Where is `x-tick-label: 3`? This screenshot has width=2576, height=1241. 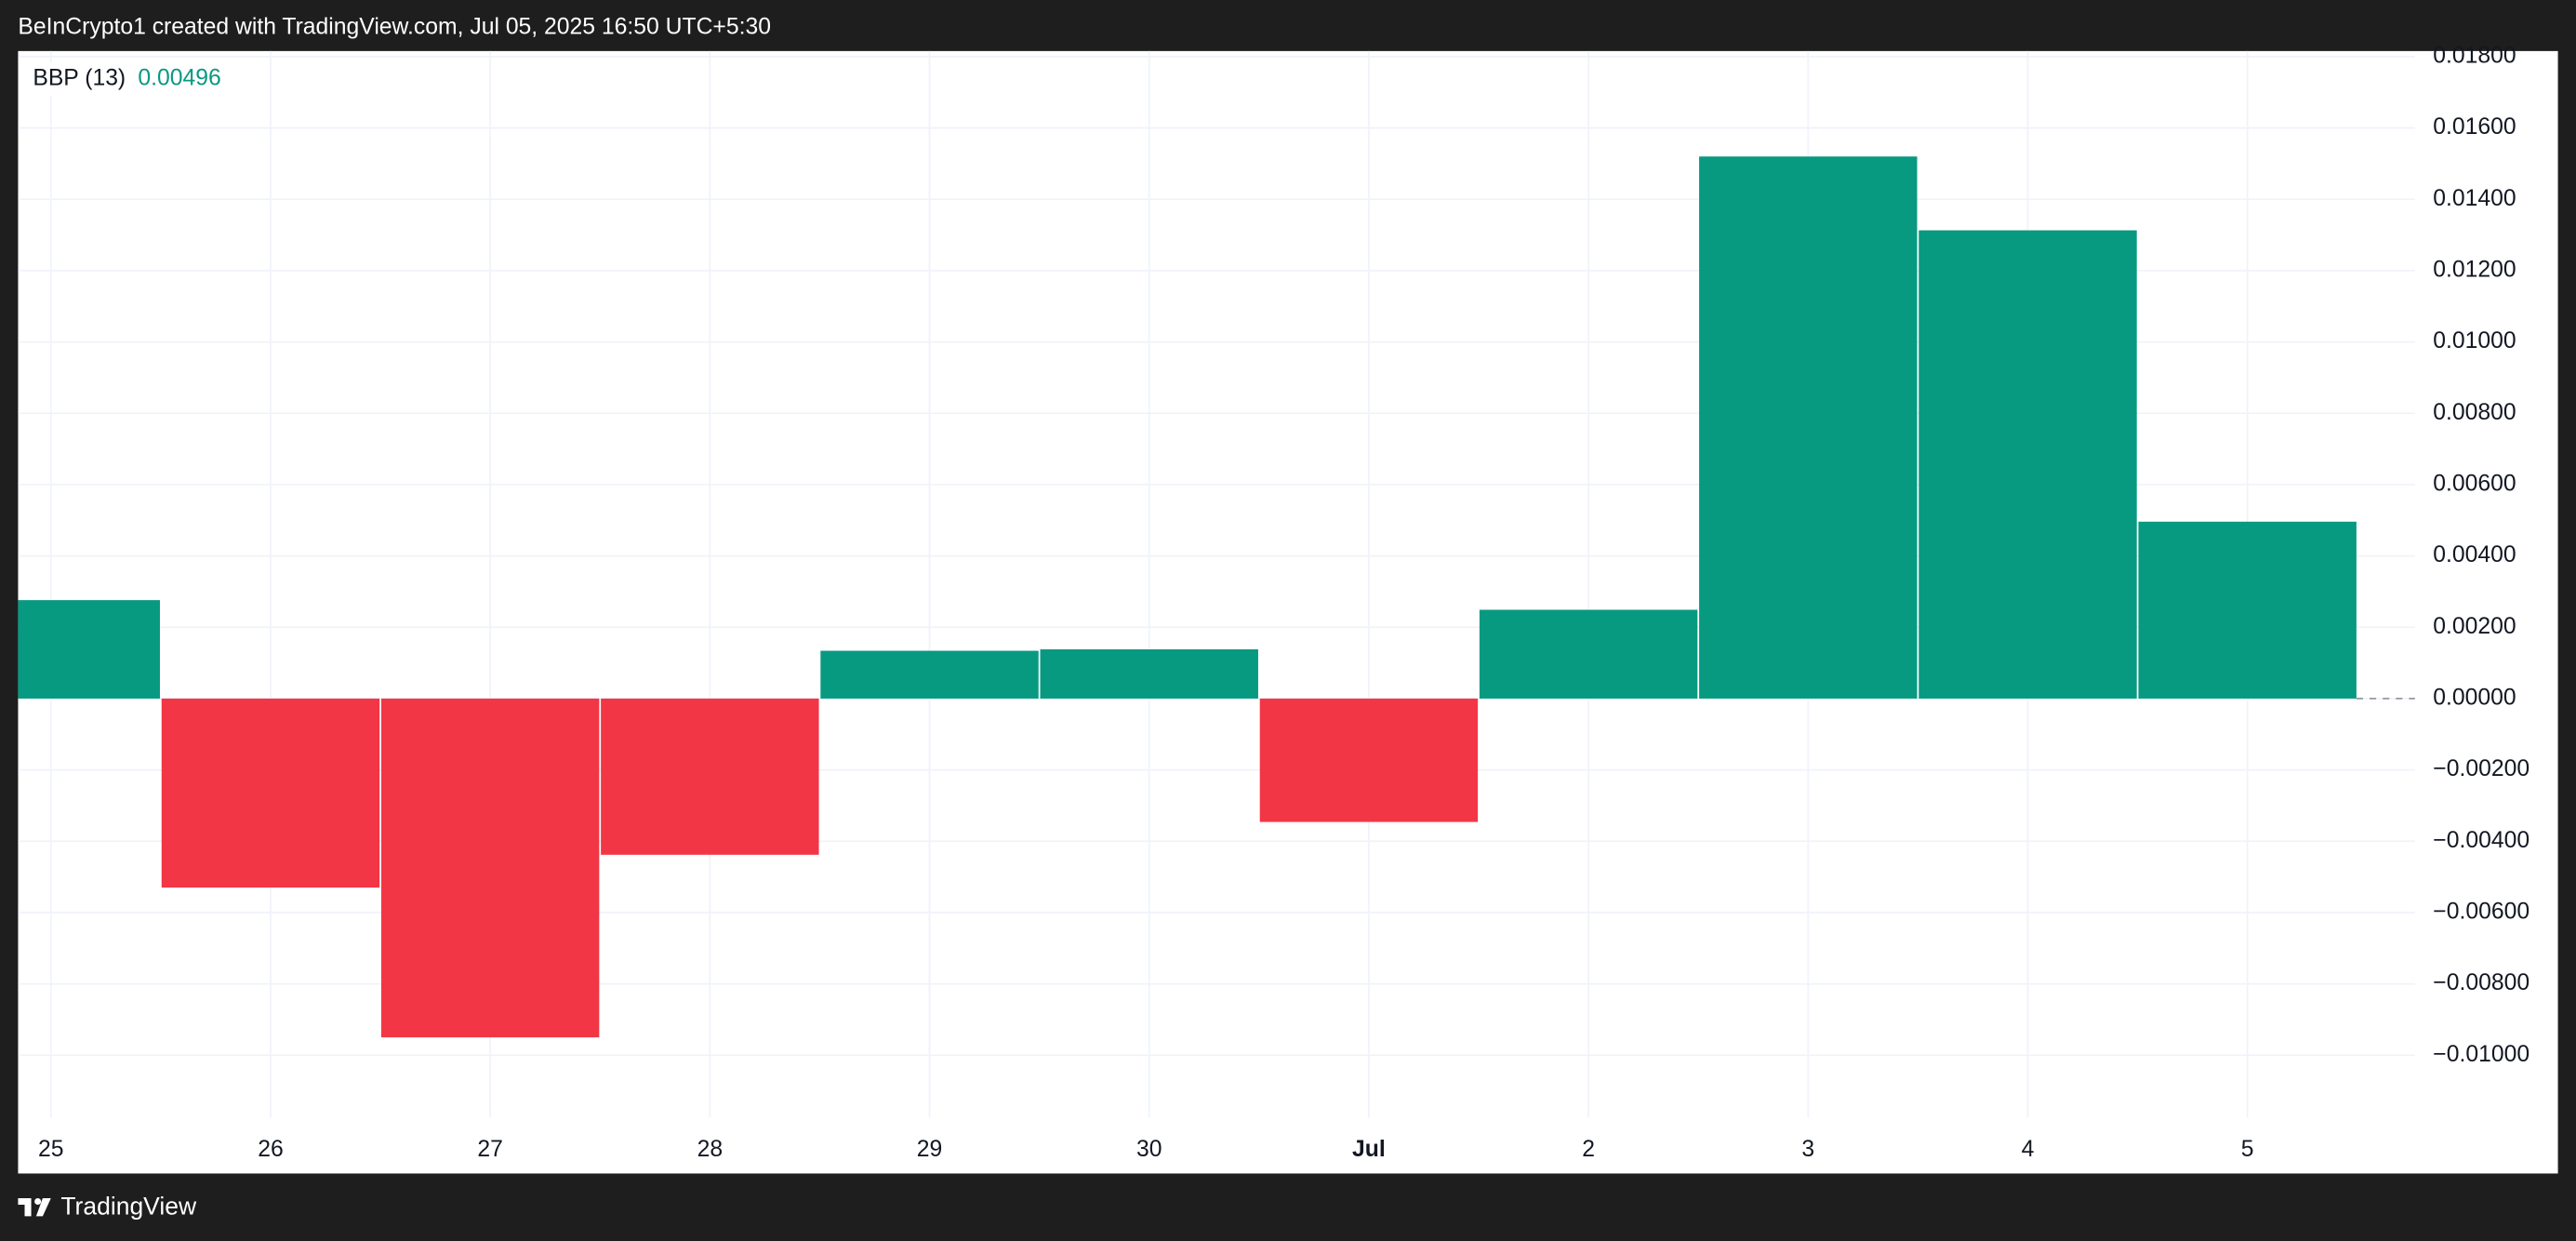
x-tick-label: 3 is located at coordinates (1807, 1149).